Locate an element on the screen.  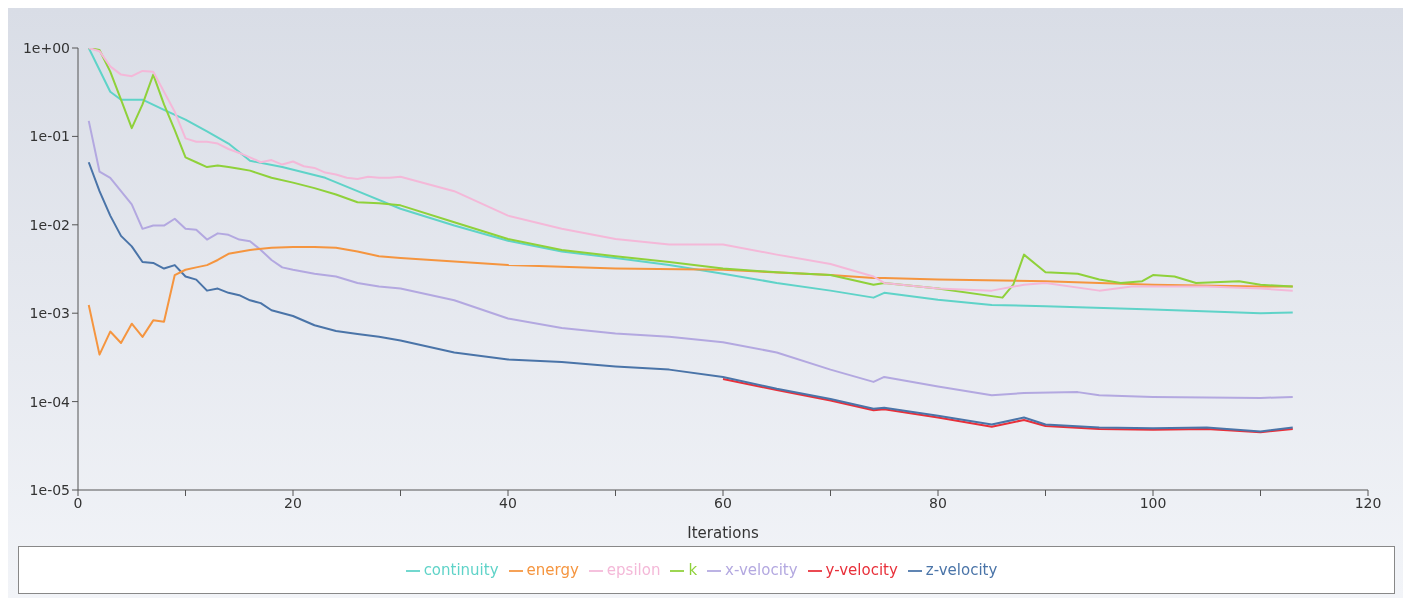
y-tick-label: 1e-05 is located at coordinates (49, 489).